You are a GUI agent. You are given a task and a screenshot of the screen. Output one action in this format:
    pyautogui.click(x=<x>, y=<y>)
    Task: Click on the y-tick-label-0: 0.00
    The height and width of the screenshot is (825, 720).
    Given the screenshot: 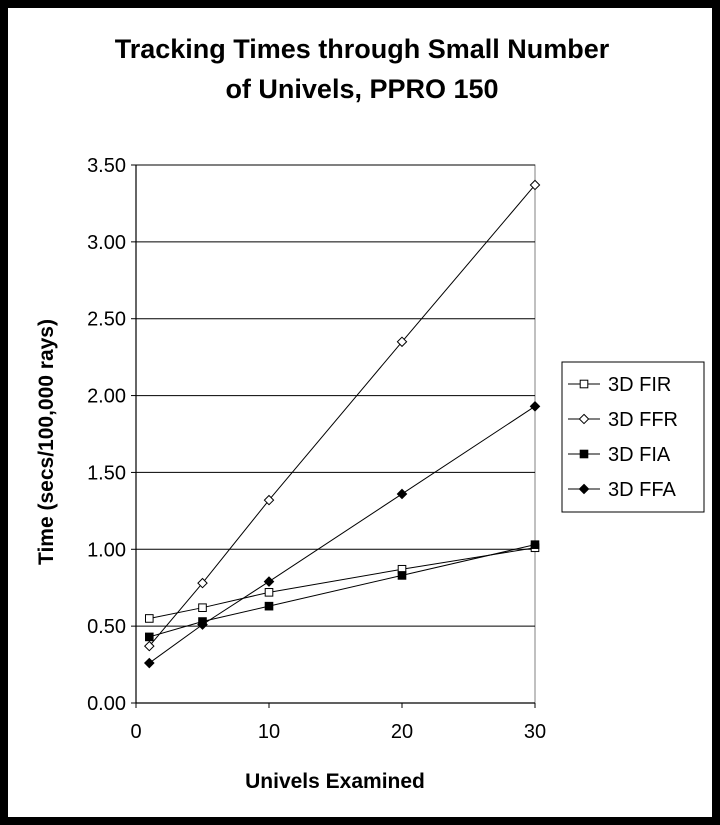 What is the action you would take?
    pyautogui.click(x=106, y=704)
    